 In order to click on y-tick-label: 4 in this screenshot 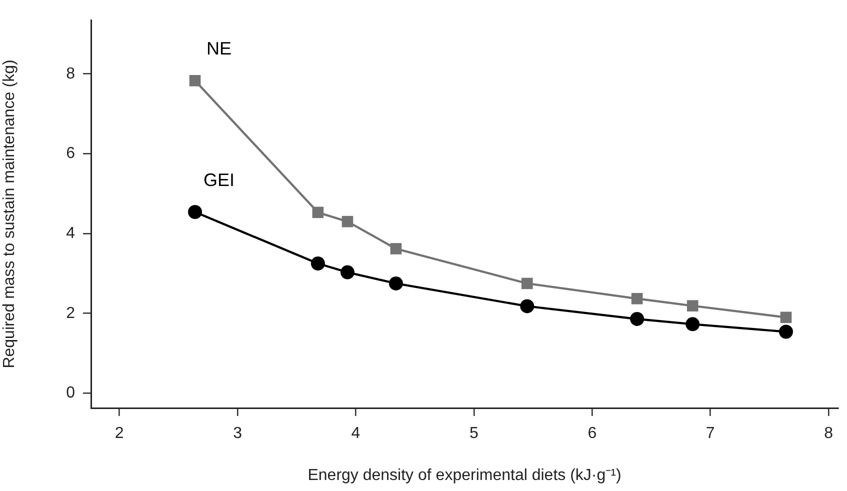, I will do `click(71, 233)`.